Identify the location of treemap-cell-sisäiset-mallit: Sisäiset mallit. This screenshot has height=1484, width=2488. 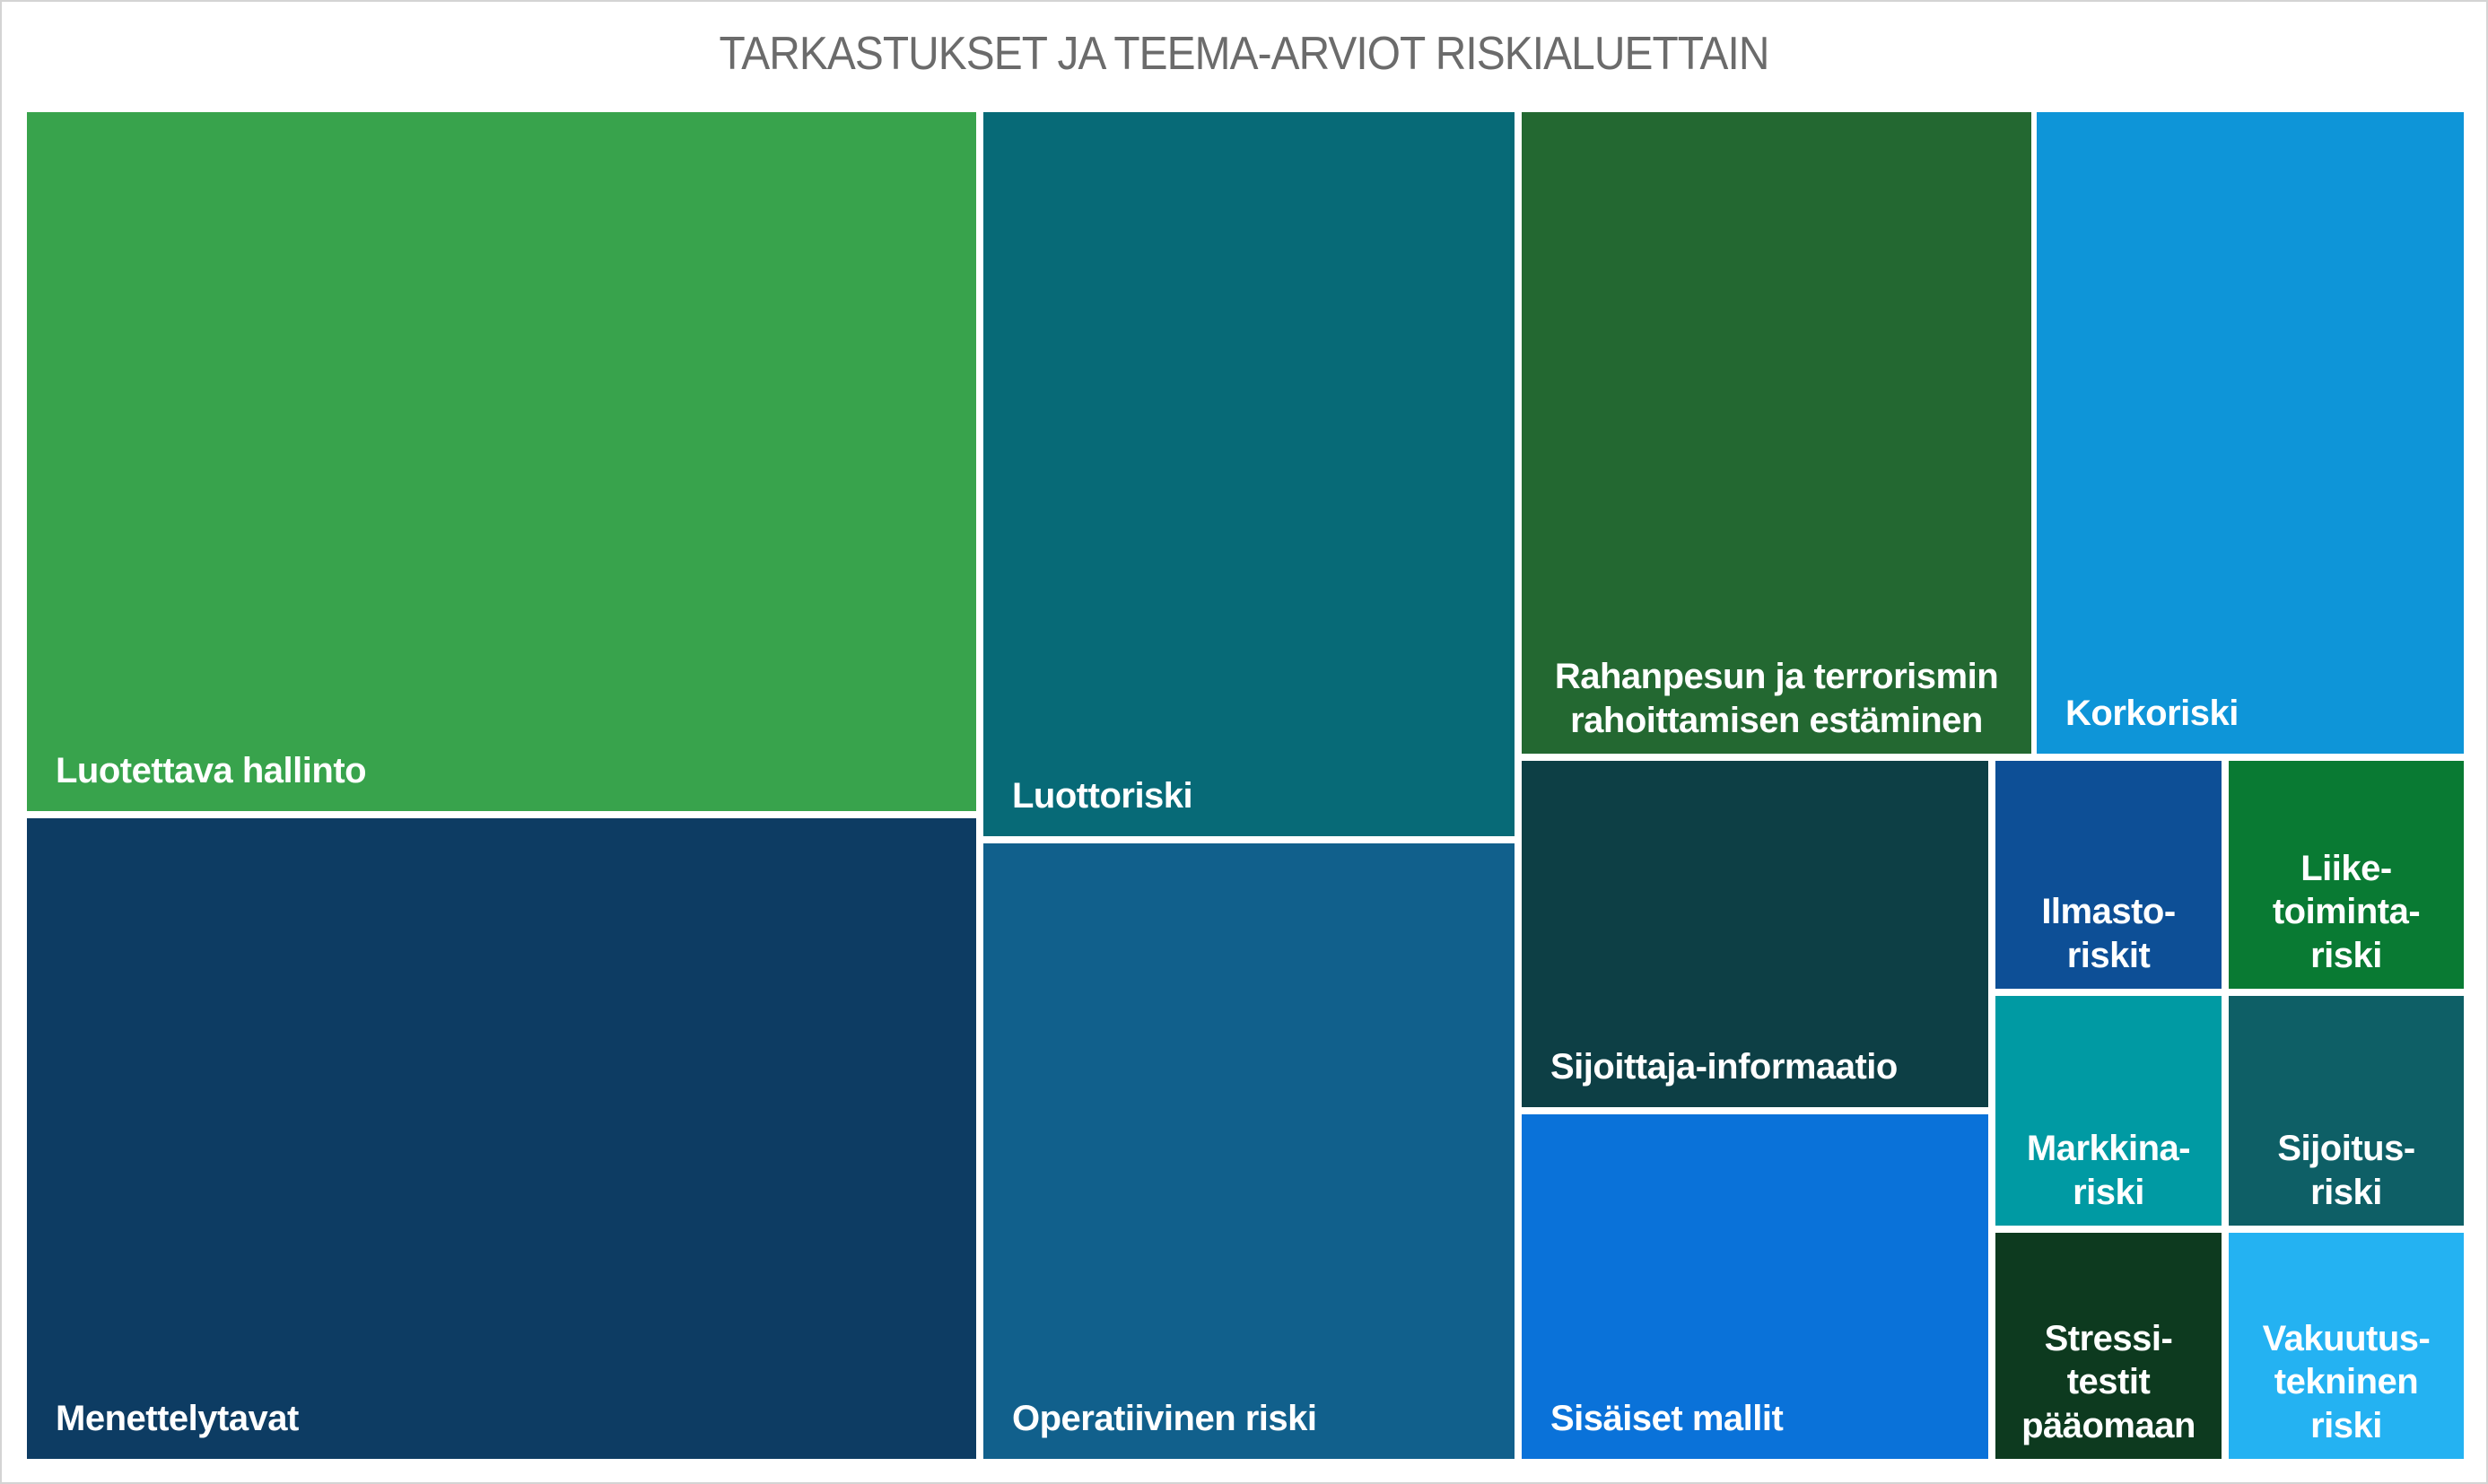
(1755, 1286).